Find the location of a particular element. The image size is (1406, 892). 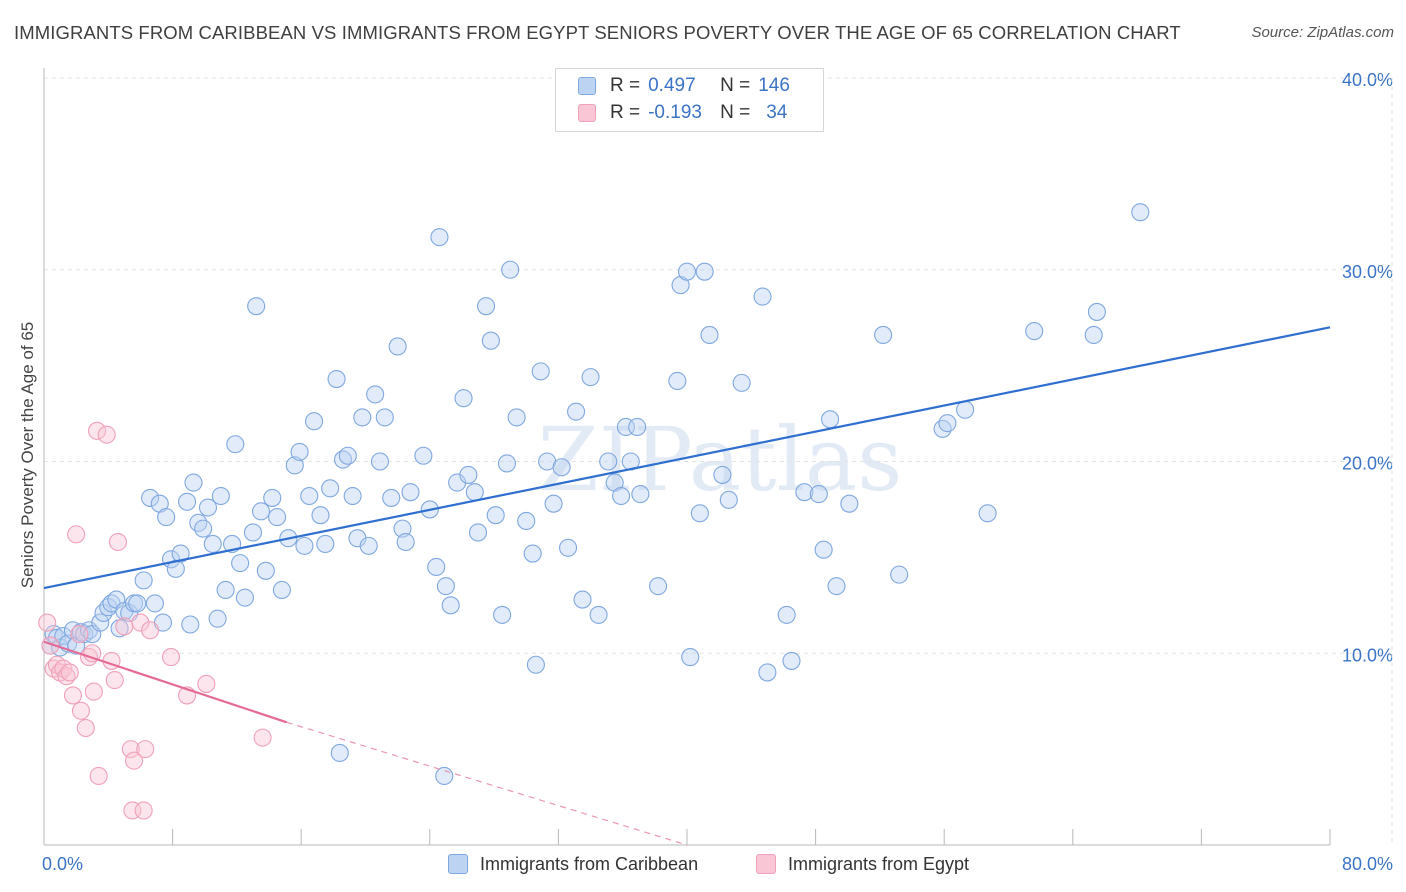

legend-r-value: 0.497 is located at coordinates (672, 85).